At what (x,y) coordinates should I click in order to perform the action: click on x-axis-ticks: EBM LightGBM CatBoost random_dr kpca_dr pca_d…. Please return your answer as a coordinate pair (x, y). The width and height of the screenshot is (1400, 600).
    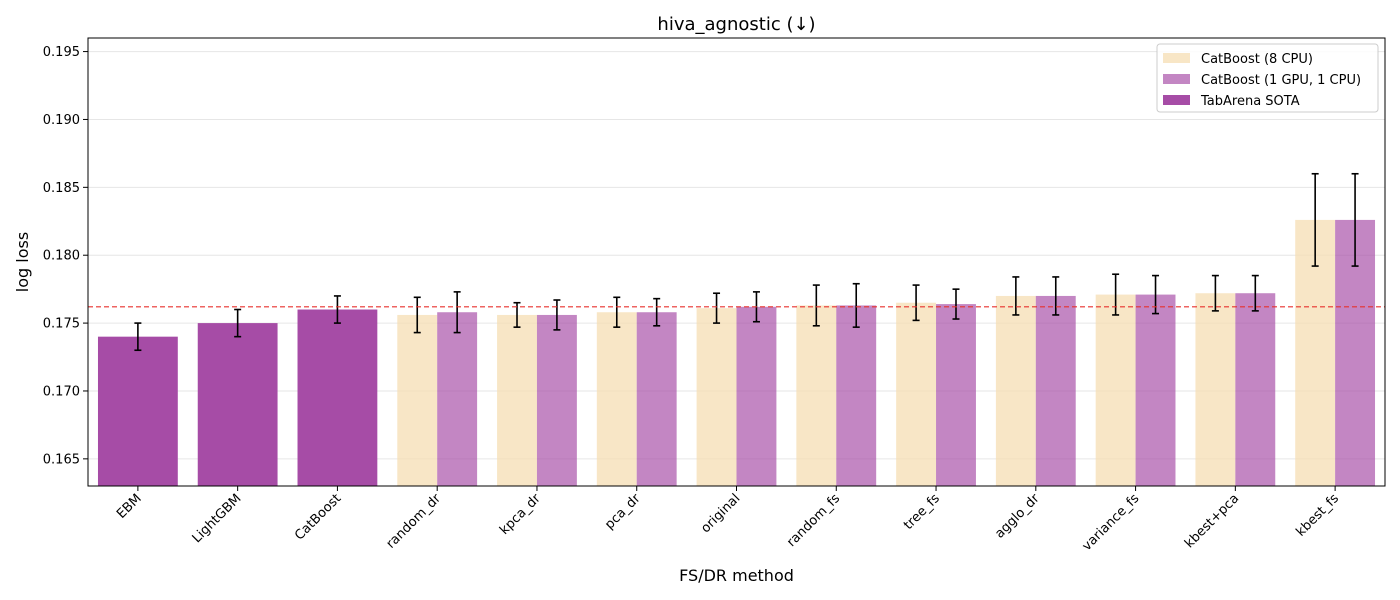
    Looking at the image, I should click on (728, 520).